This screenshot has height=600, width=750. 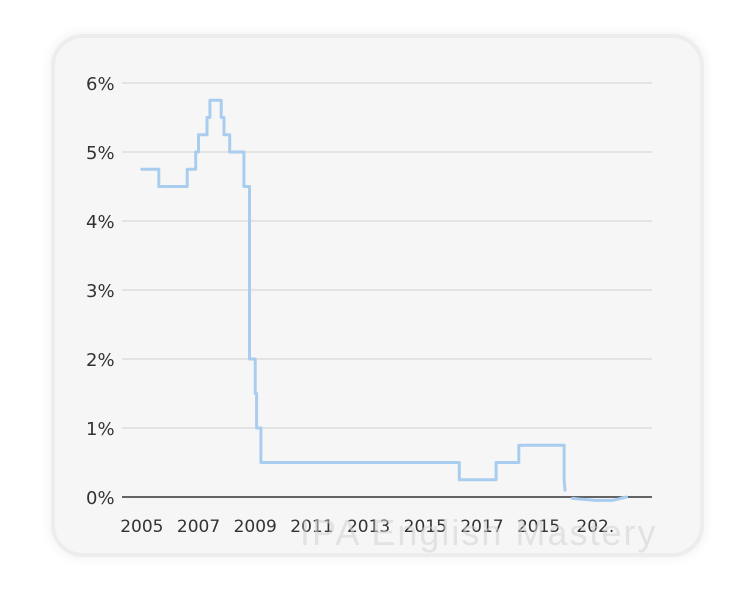 What do you see at coordinates (141, 527) in the screenshot?
I see `x-tick-label: 2005` at bounding box center [141, 527].